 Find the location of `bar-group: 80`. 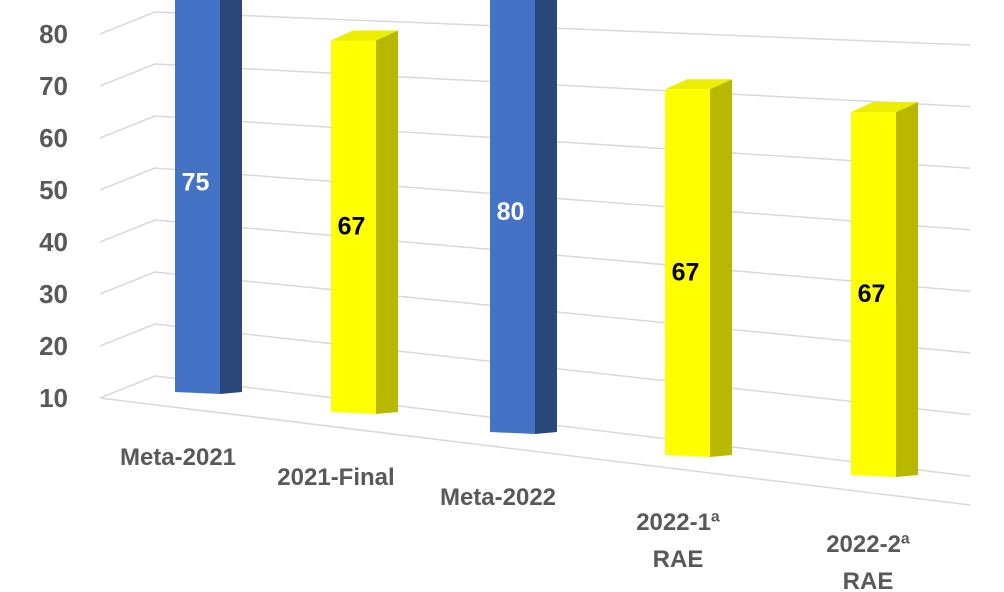

bar-group: 80 is located at coordinates (523, 217).